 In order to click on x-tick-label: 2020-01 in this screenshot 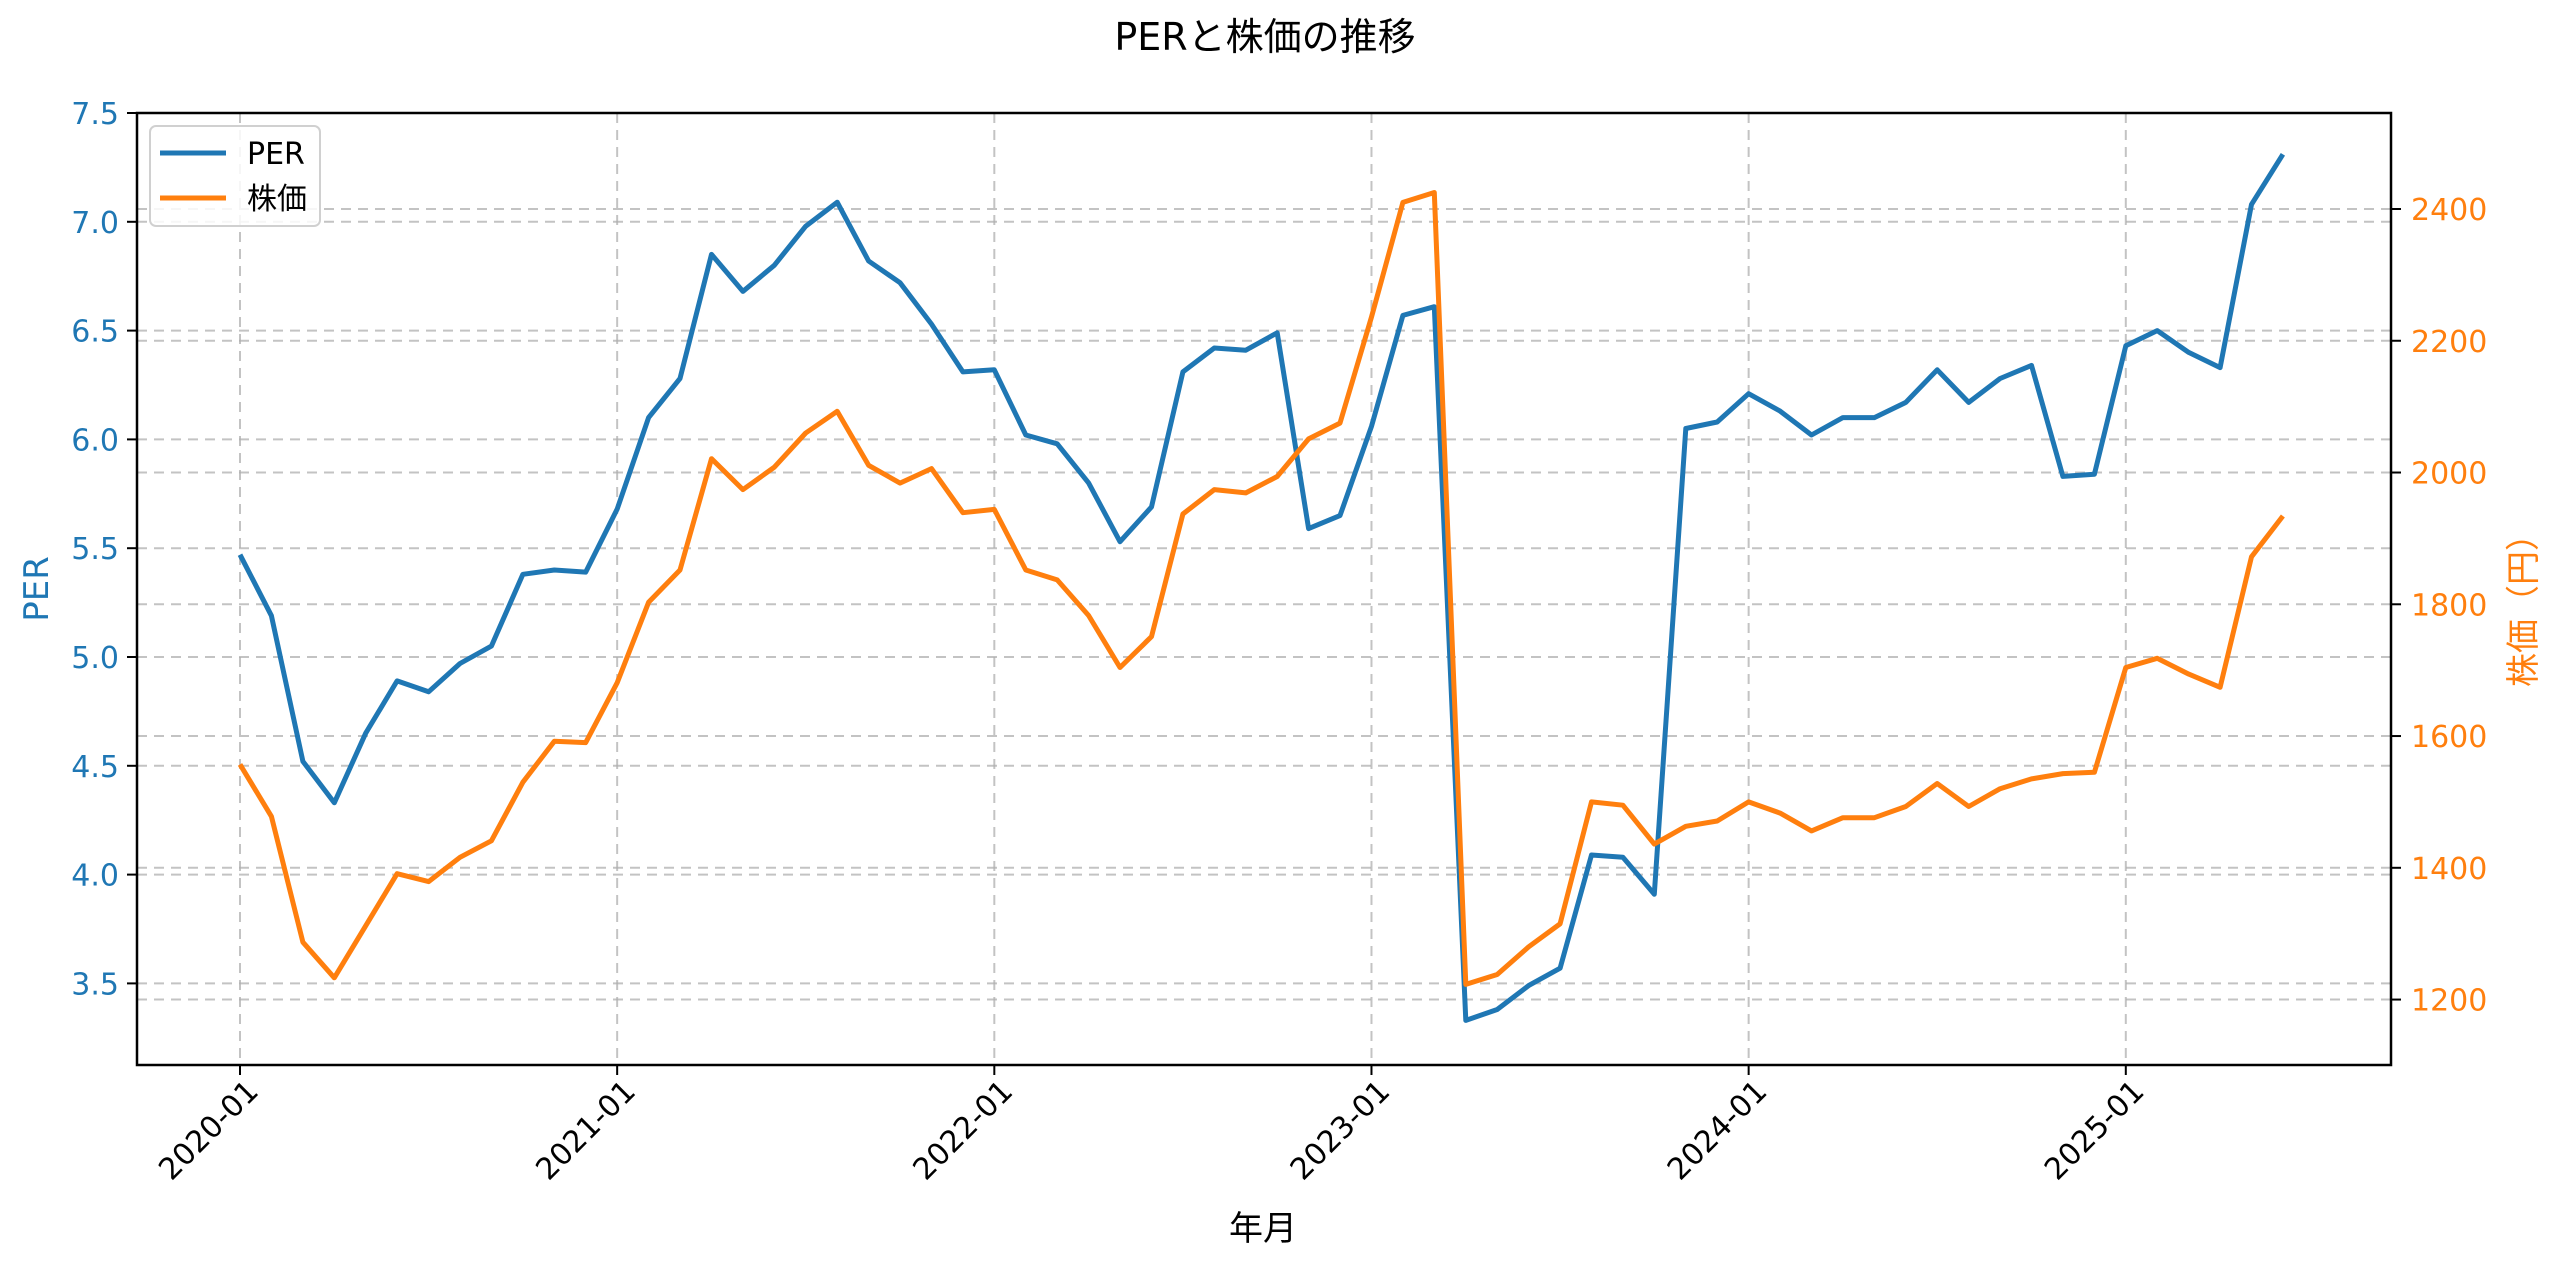, I will do `click(208, 1130)`.